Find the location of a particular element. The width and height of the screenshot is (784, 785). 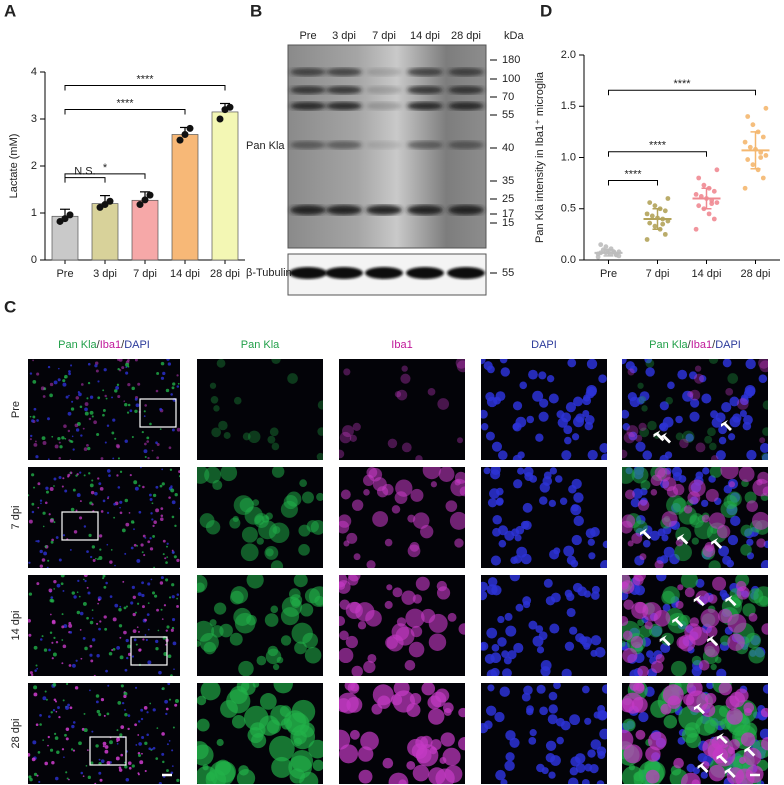

arrow is located at coordinates (699, 601).